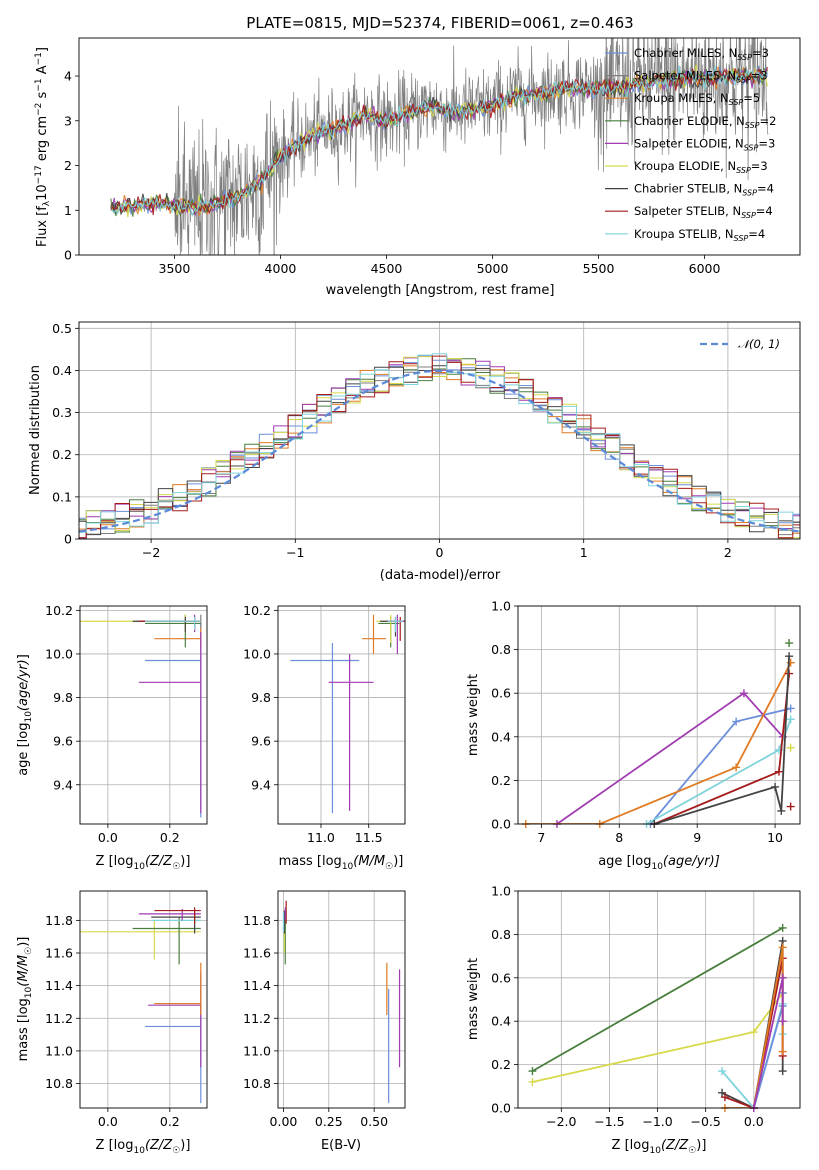 The width and height of the screenshot is (819, 1170). What do you see at coordinates (341, 1145) in the screenshot?
I see `x-axis-label: E(B-V)` at bounding box center [341, 1145].